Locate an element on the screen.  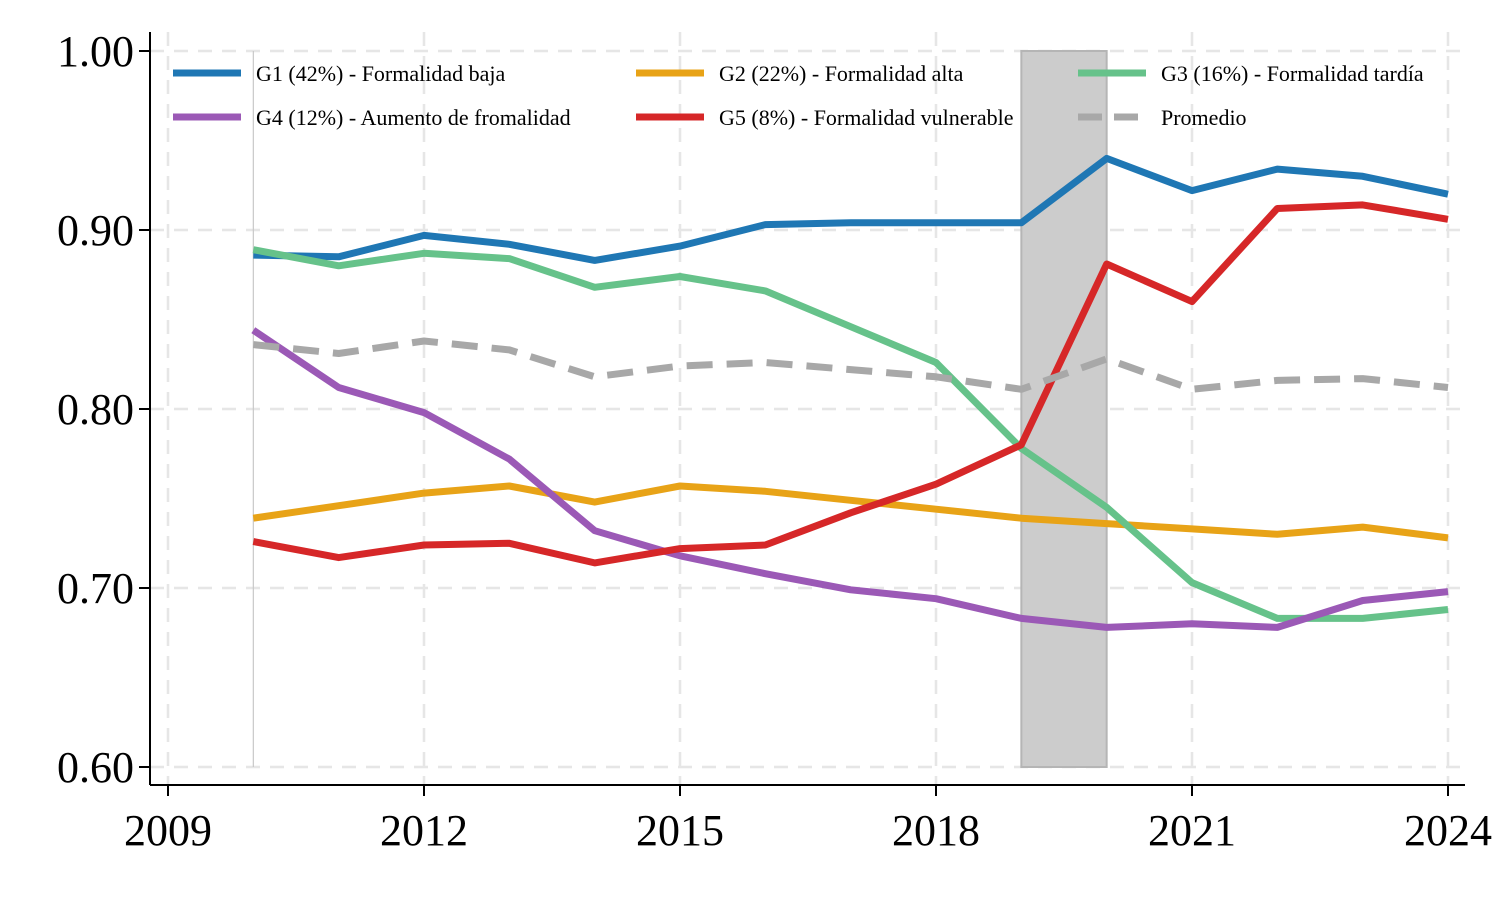
x-tick-label: 2015 is located at coordinates (680, 830).